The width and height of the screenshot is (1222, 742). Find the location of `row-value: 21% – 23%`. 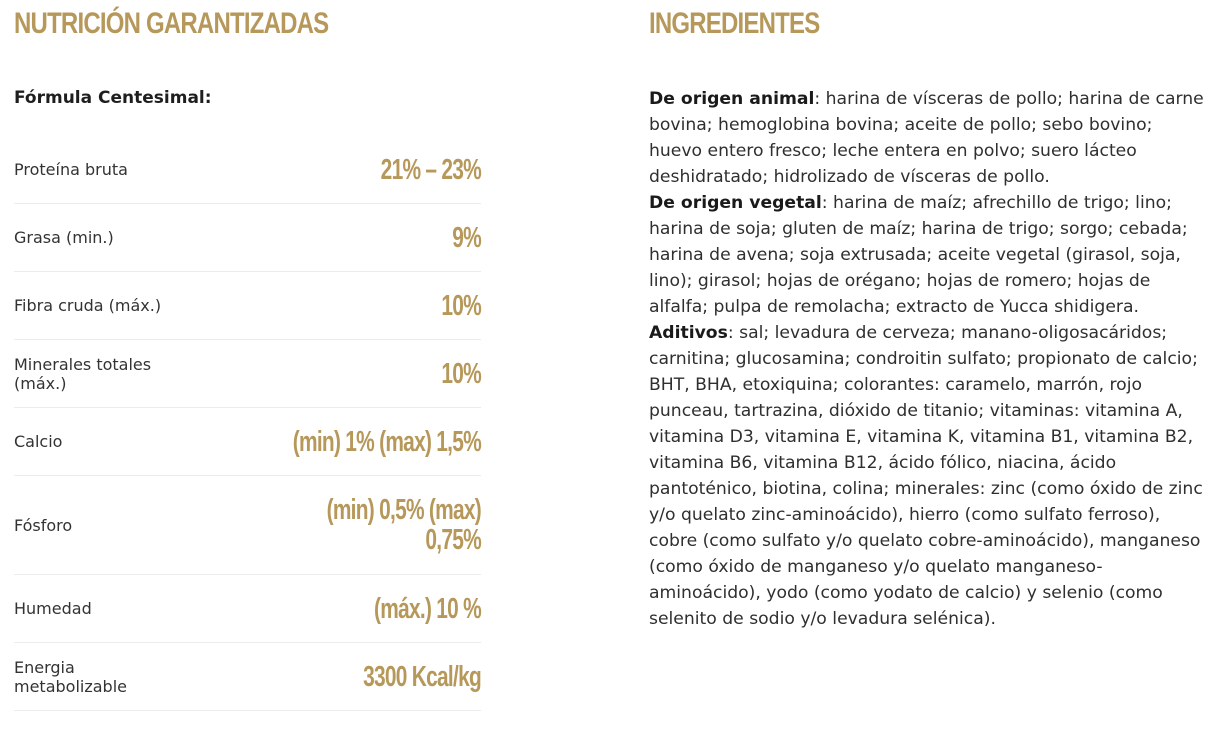

row-value: 21% – 23% is located at coordinates (431, 169).